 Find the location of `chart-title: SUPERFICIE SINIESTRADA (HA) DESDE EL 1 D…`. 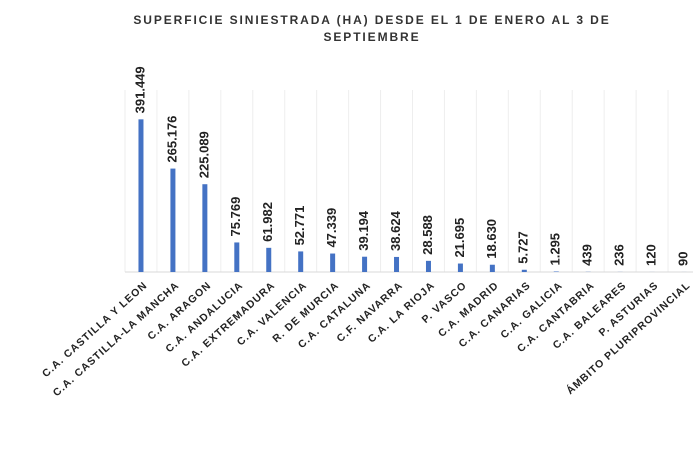

chart-title: SUPERFICIE SINIESTRADA (HA) DESDE EL 1 D… is located at coordinates (372, 28).